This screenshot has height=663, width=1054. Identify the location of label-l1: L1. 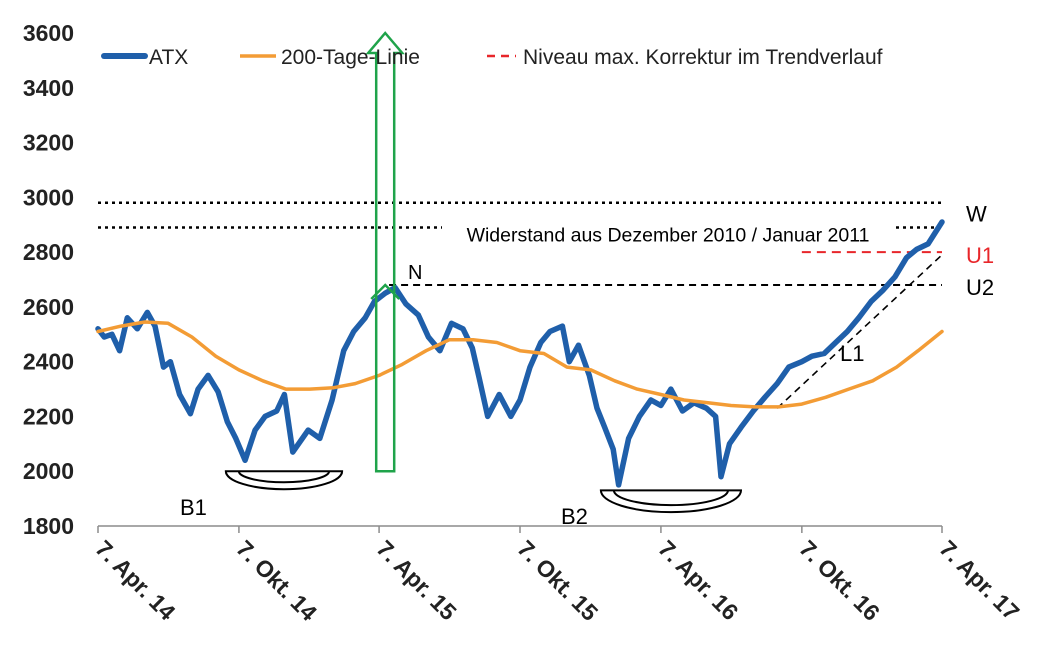
(852, 353).